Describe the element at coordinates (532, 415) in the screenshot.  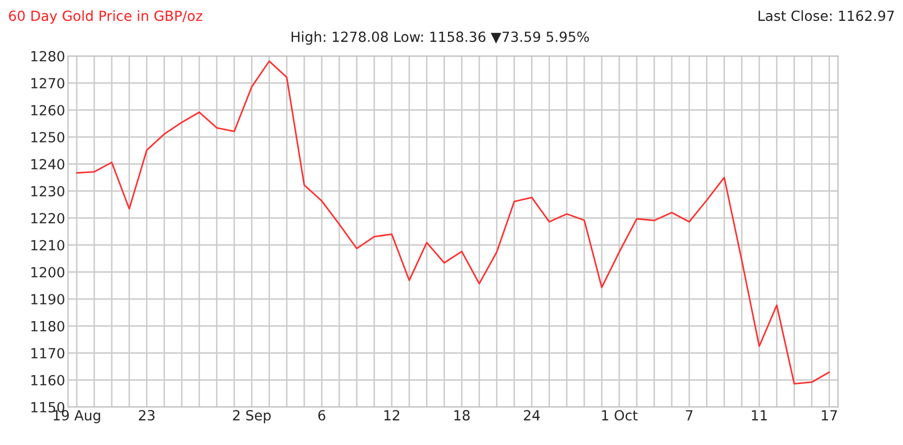
I see `x-tick-label: 24` at that location.